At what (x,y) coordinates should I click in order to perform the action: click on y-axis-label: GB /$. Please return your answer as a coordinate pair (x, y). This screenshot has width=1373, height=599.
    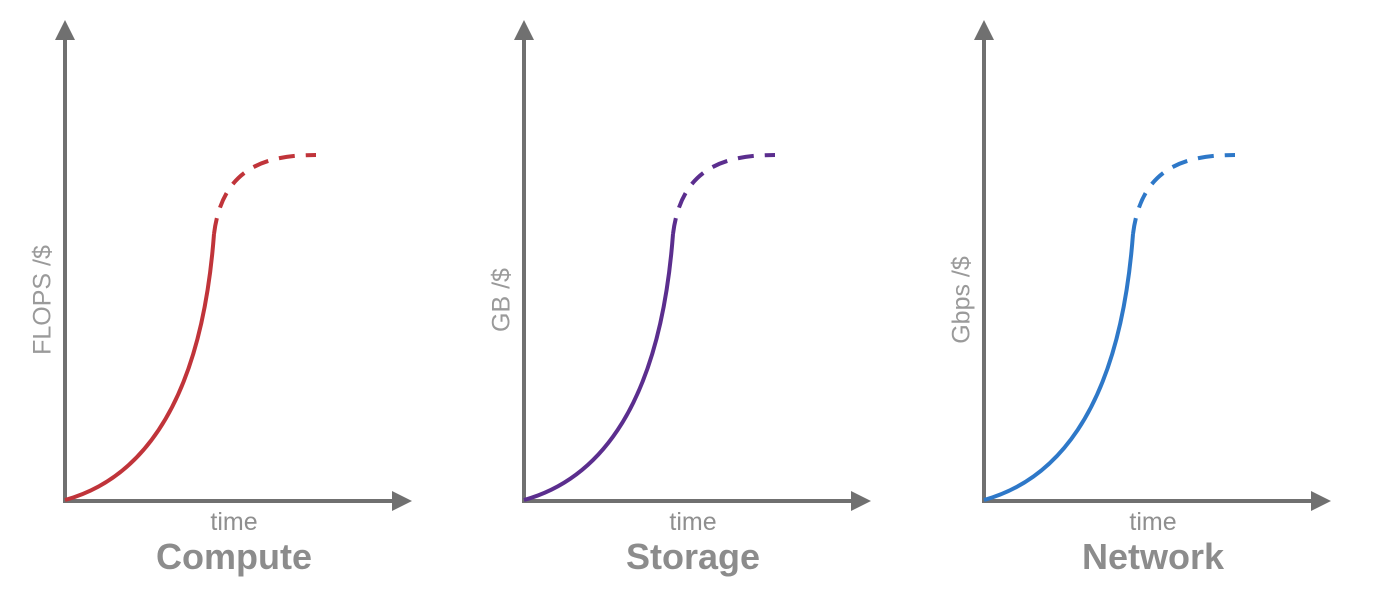
    Looking at the image, I should click on (501, 300).